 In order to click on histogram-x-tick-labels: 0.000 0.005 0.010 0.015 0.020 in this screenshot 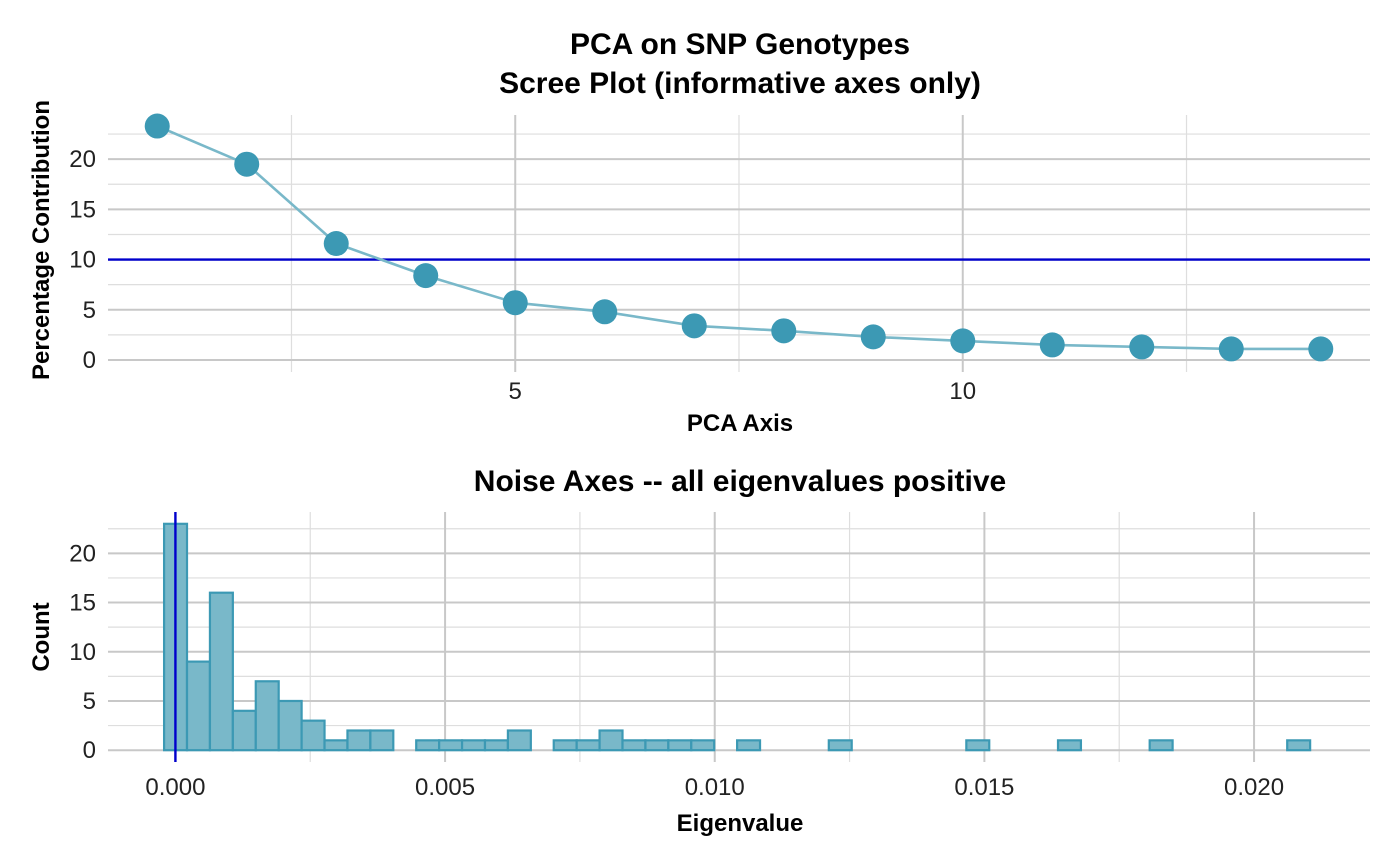, I will do `click(714, 787)`.